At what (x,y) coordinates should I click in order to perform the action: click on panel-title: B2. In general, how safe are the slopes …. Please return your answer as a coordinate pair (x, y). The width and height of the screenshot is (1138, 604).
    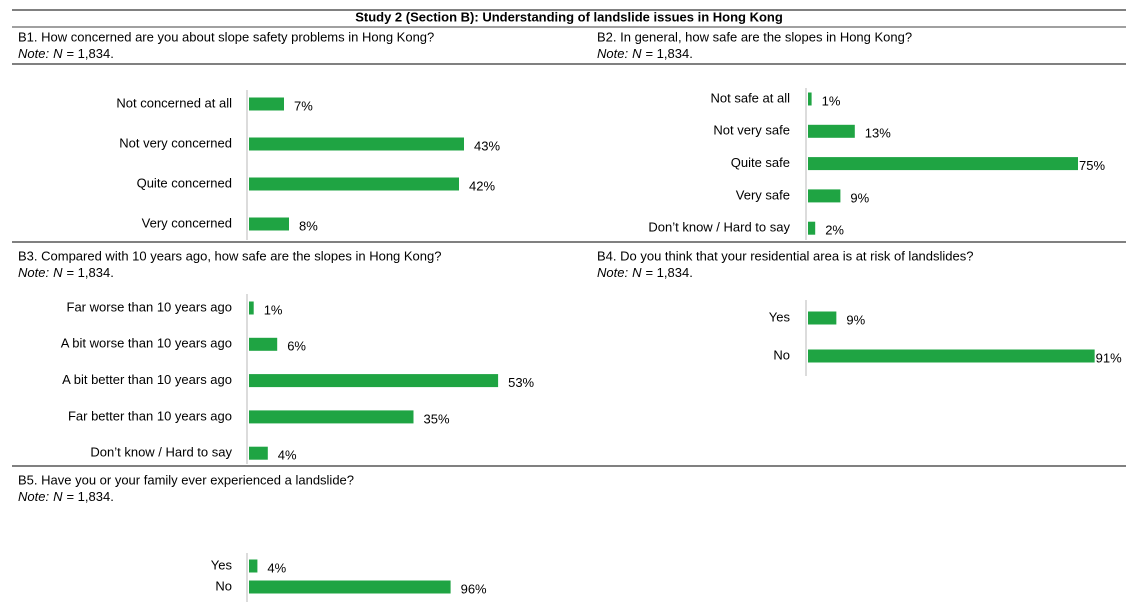
    Looking at the image, I should click on (754, 36).